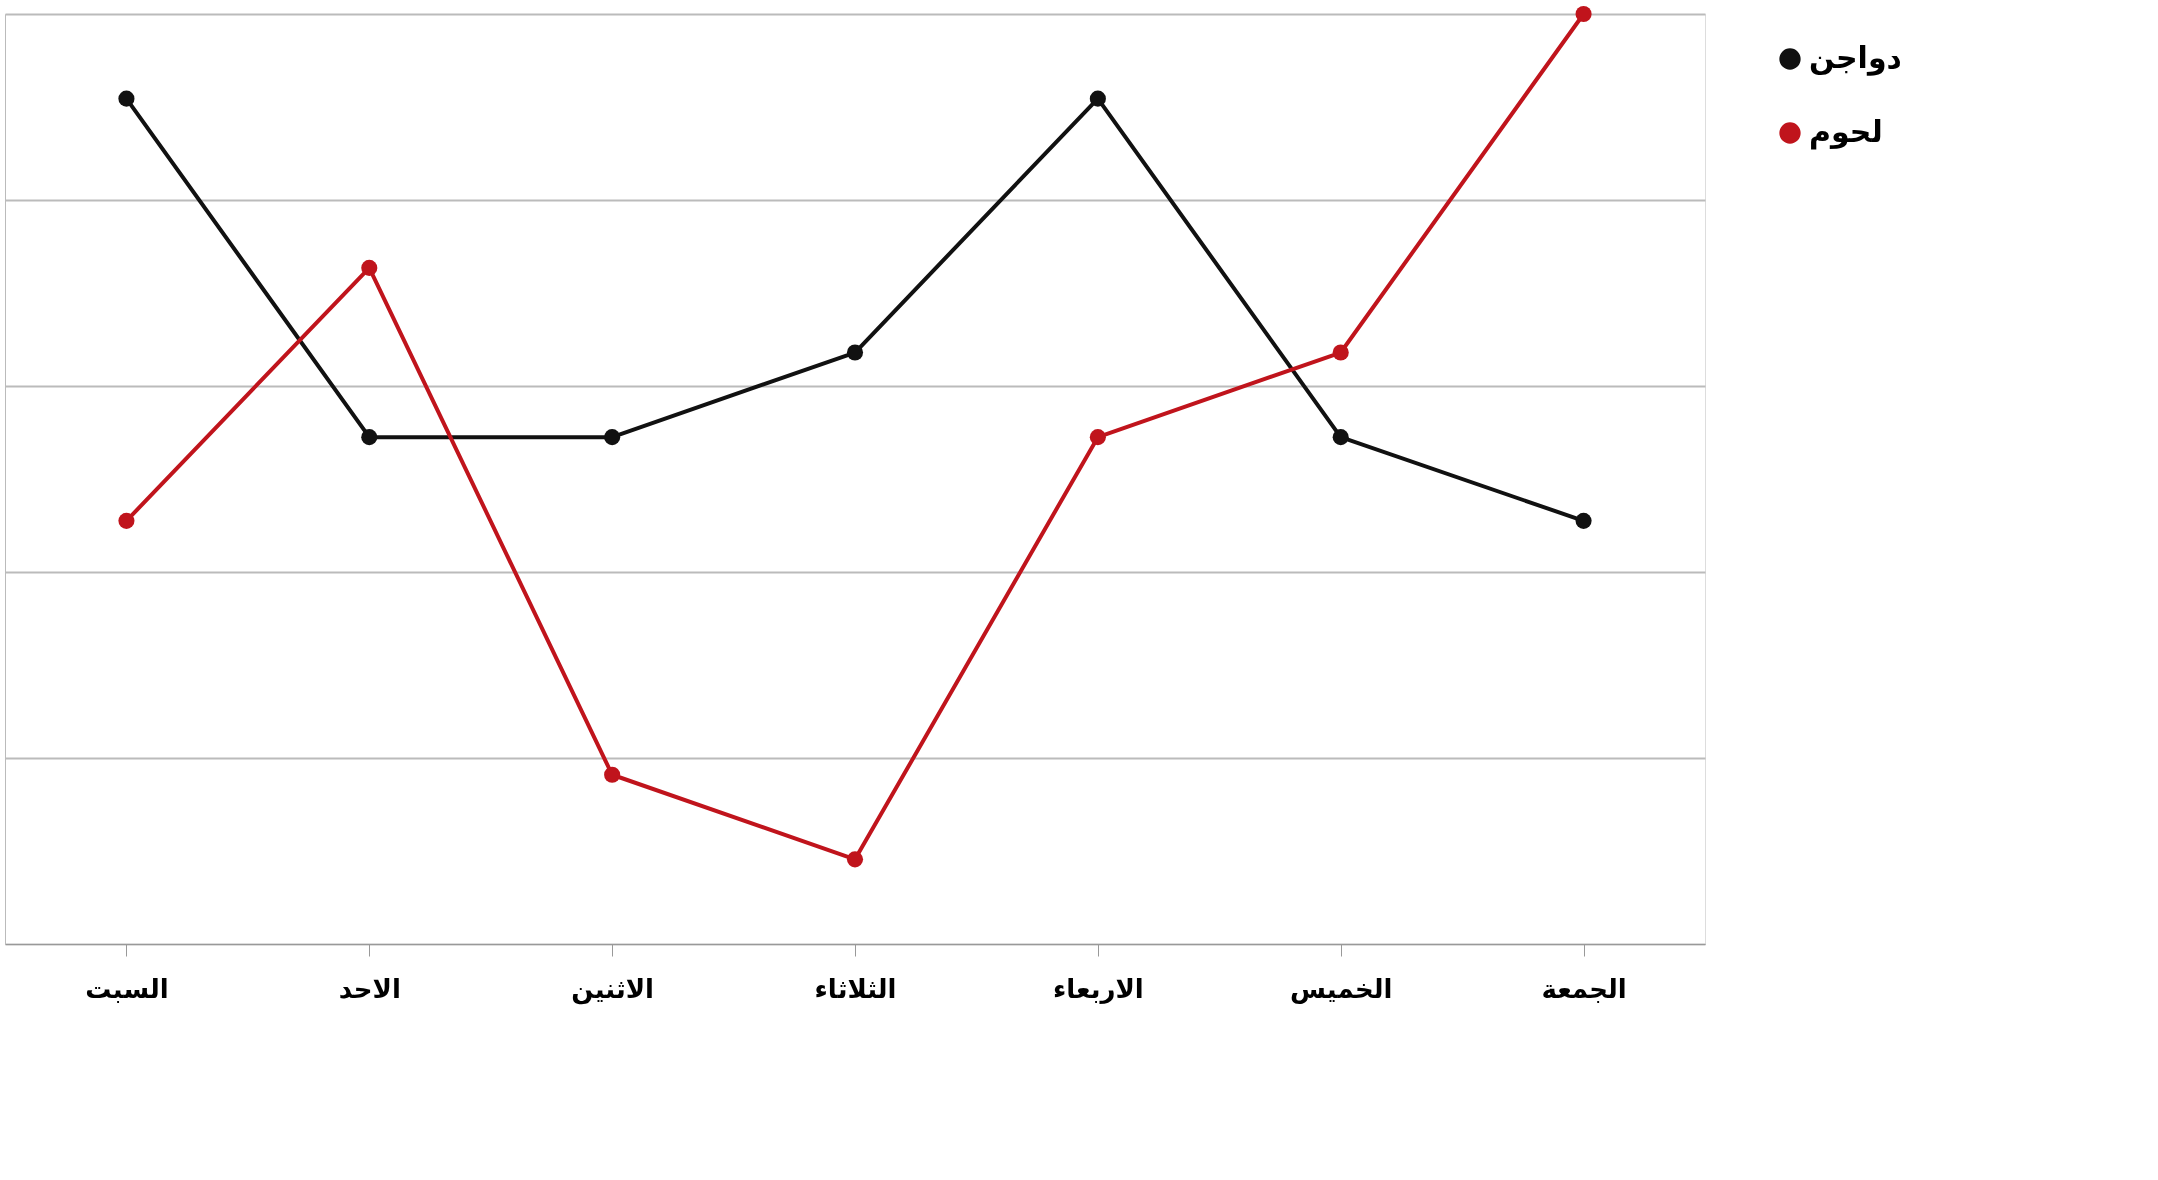 This screenshot has width=2158, height=1180. Describe the element at coordinates (1855, 58) in the screenshot. I see `legend-label: دواجن` at that location.